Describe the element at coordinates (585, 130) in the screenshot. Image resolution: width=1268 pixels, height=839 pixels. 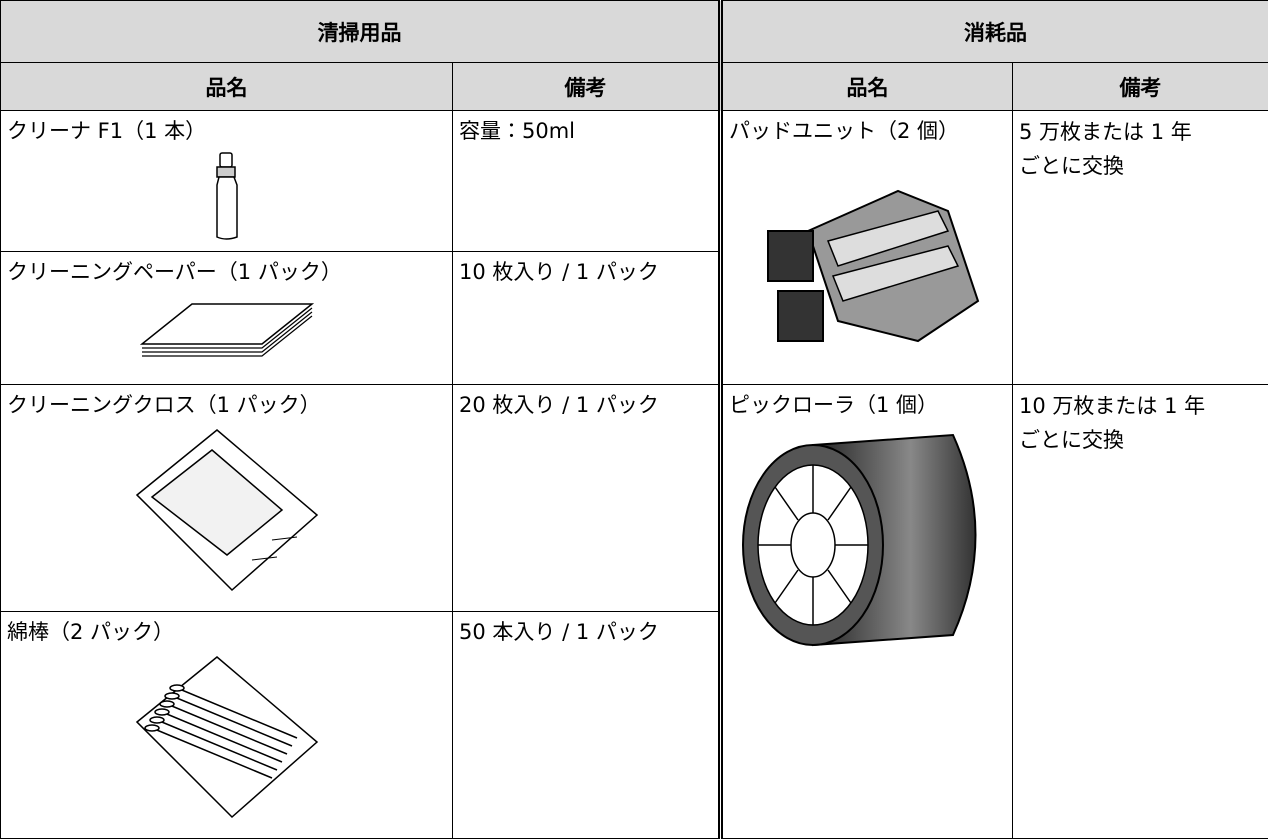
I see `item-note: 容量：50ml` at that location.